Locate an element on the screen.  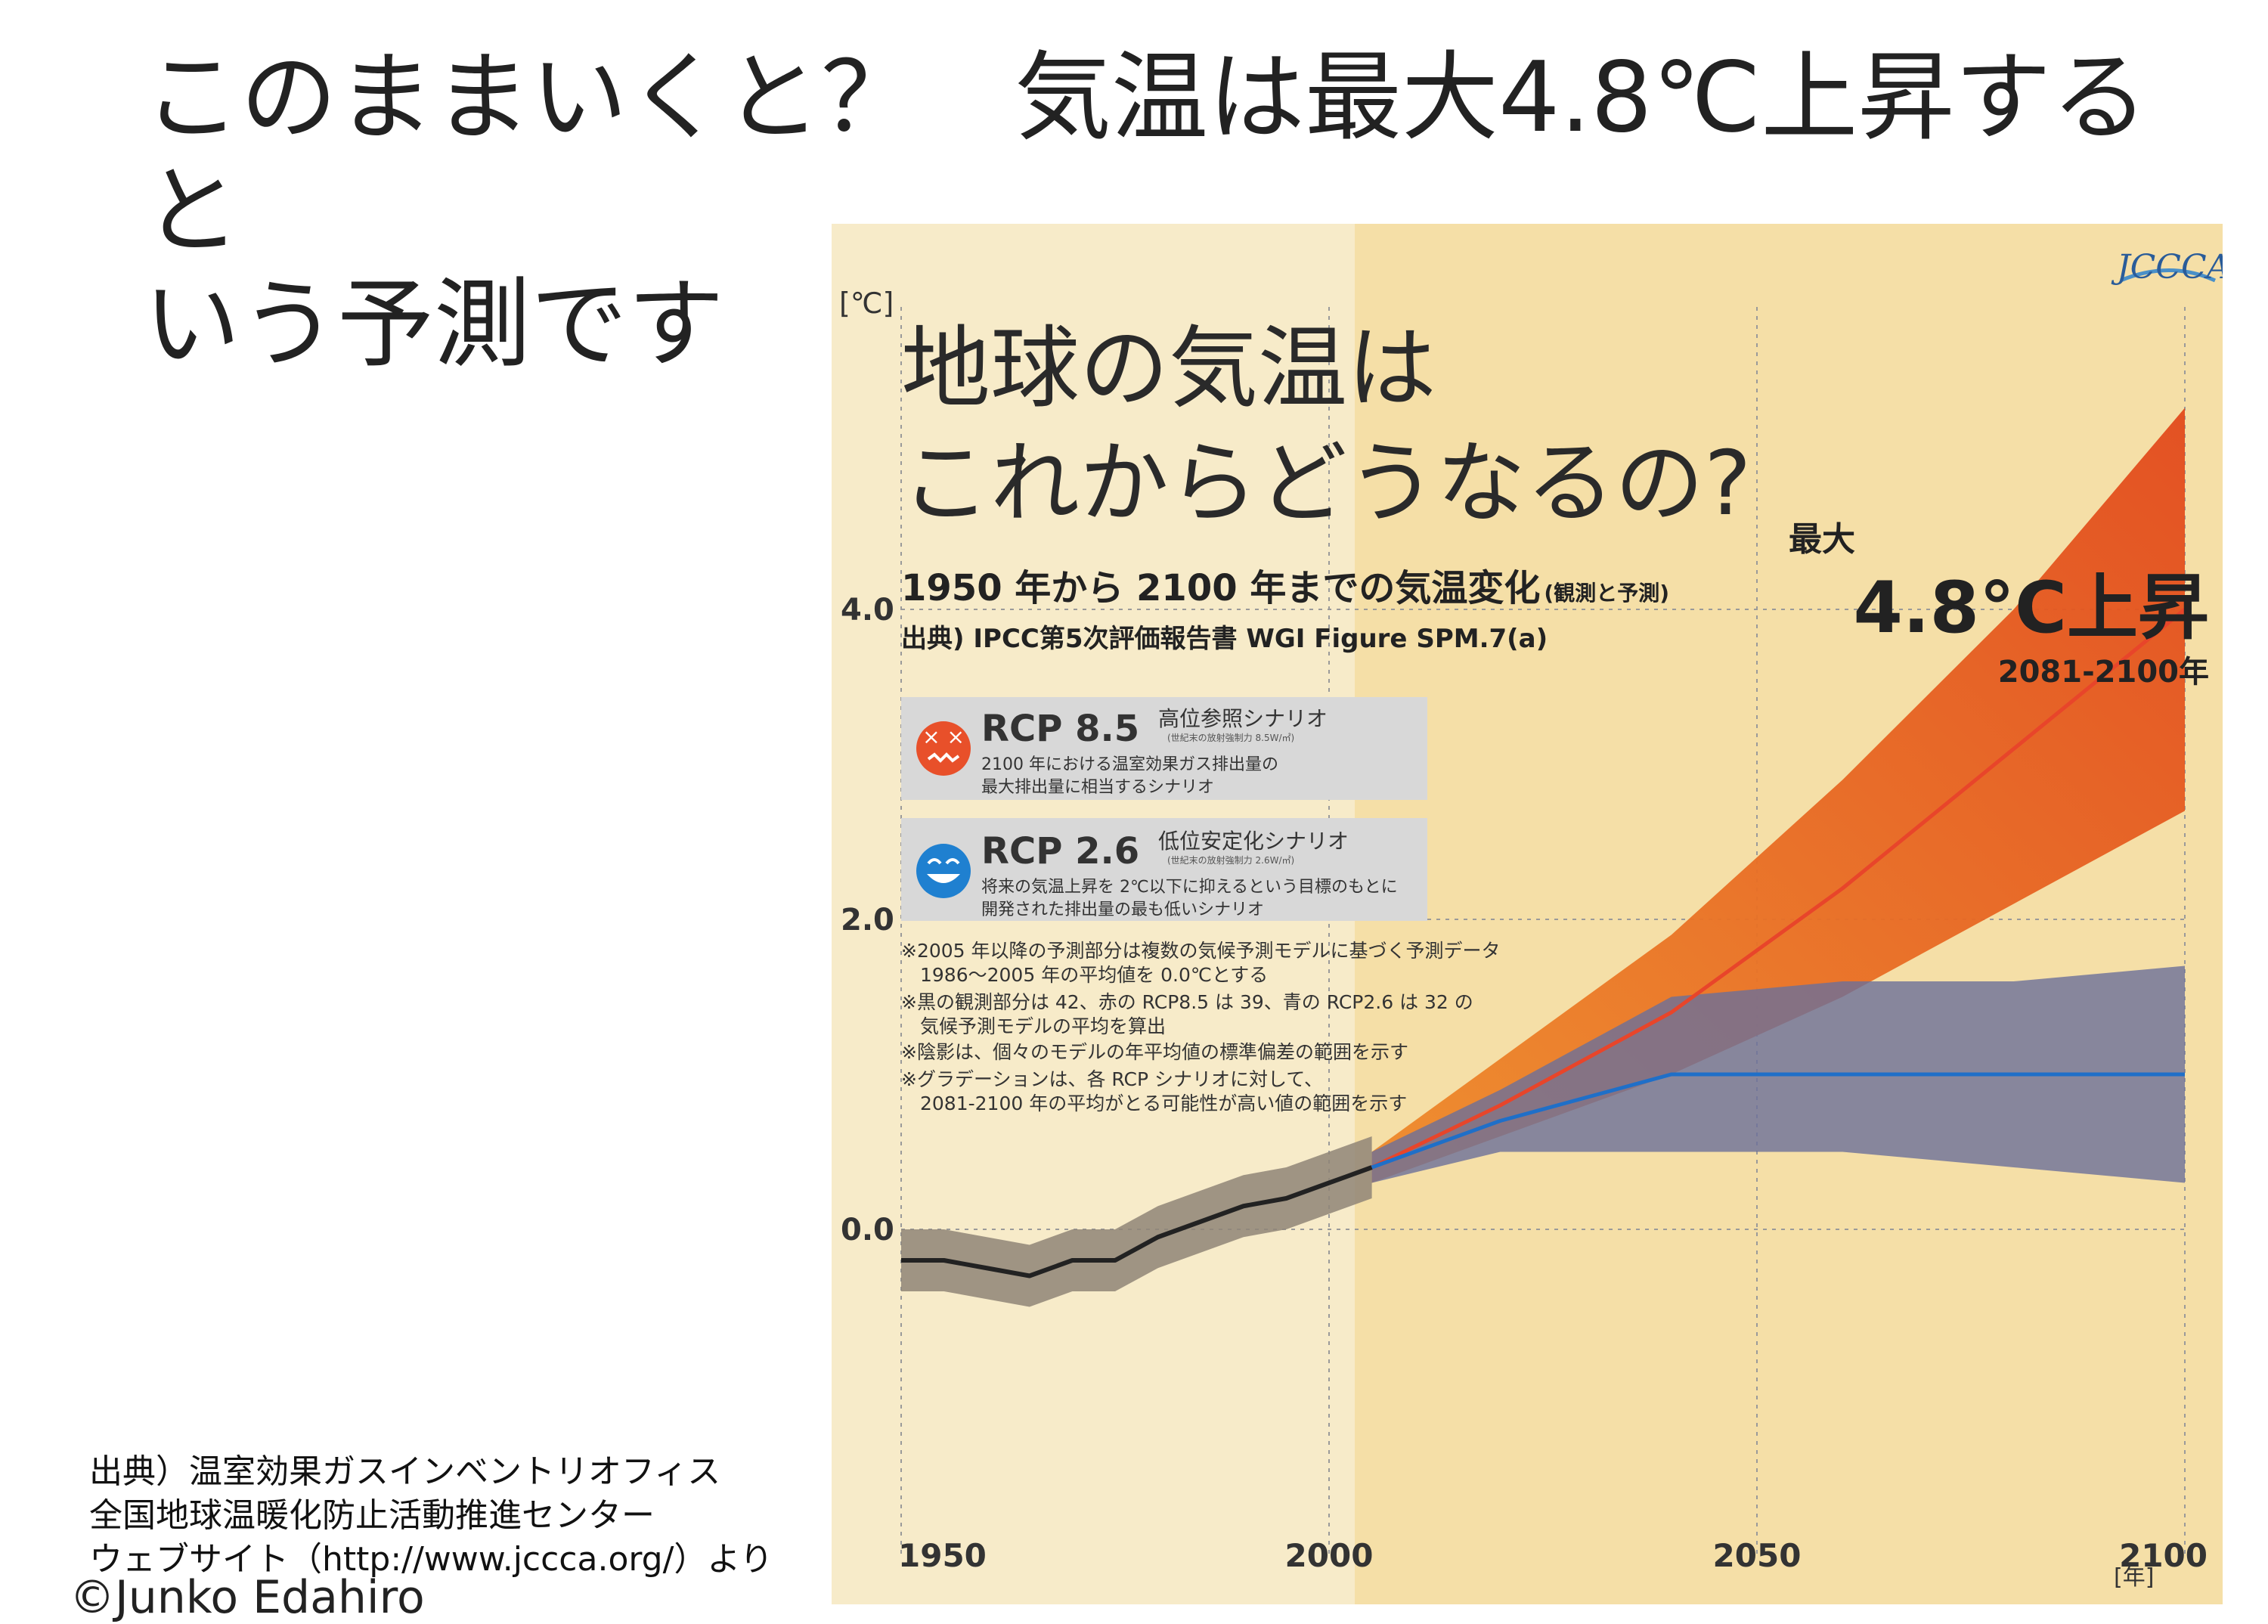
source-line-1: 出典）温室効果ガスインベントリオフィス is located at coordinates (405, 1471).